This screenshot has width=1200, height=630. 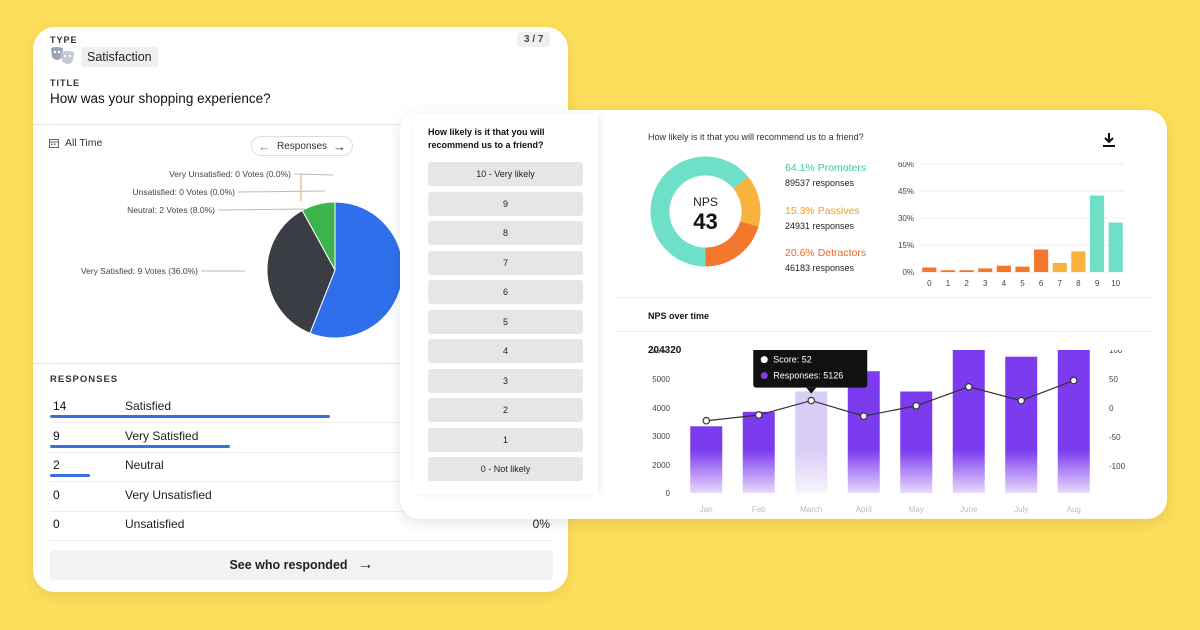 What do you see at coordinates (1074, 509) in the screenshot?
I see `x-tick-label: Aug` at bounding box center [1074, 509].